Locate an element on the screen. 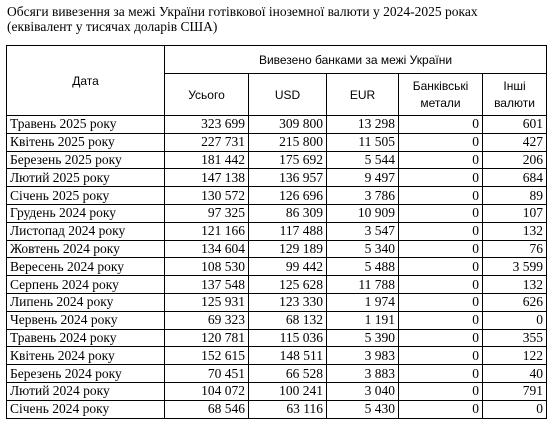 The height and width of the screenshot is (428, 560). cell-eur: 3 983 is located at coordinates (362, 356).